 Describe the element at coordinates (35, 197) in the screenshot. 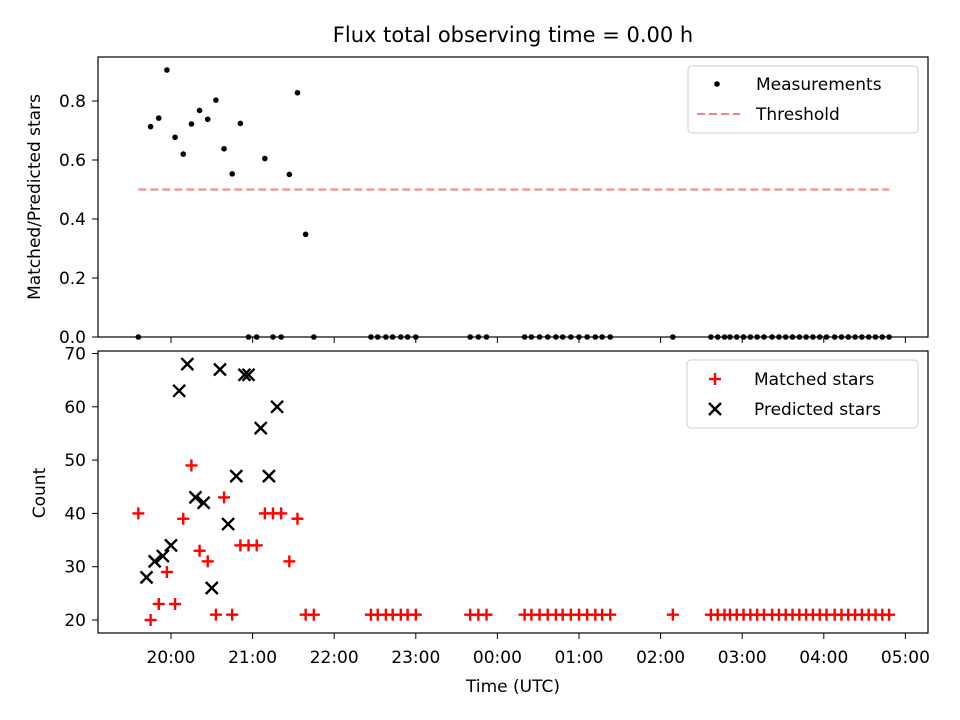

I see `top-y-axis-label: Matched/Predicted stars` at that location.